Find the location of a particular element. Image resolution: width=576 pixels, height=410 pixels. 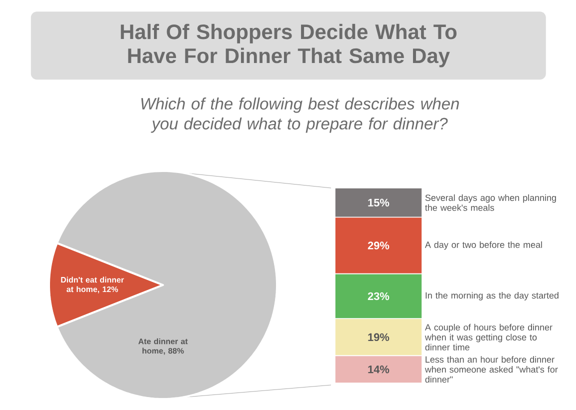

data-label: 19% is located at coordinates (379, 337).